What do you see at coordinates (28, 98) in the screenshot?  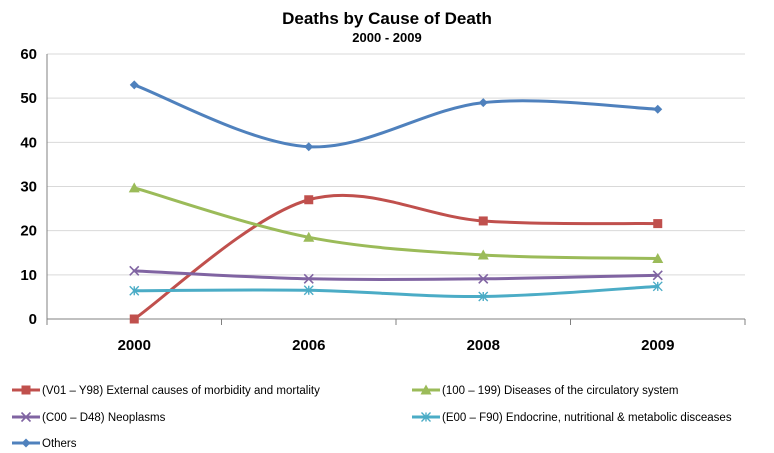 I see `y-tick-label: 50` at bounding box center [28, 98].